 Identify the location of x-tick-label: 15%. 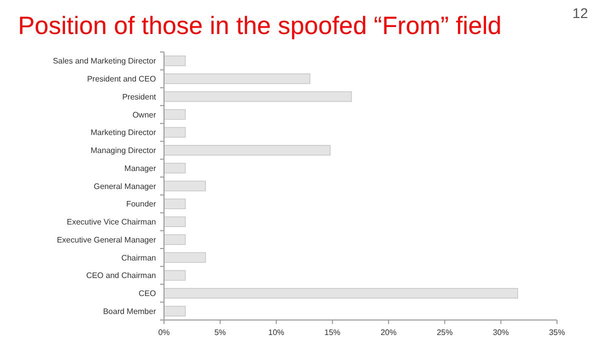
(332, 332).